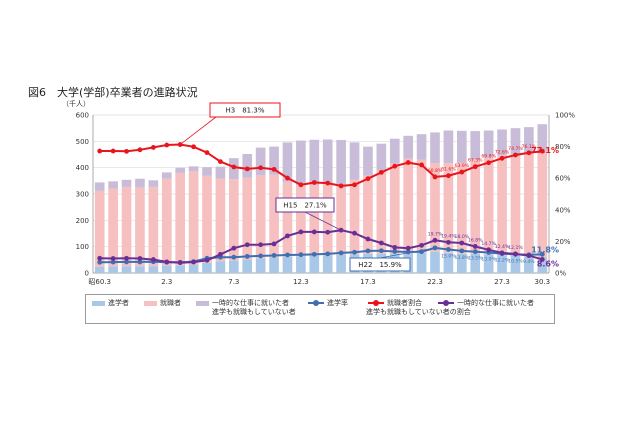 The image size is (640, 426). Describe the element at coordinates (488, 259) in the screenshot. I see `data-label: 13.0%` at that location.